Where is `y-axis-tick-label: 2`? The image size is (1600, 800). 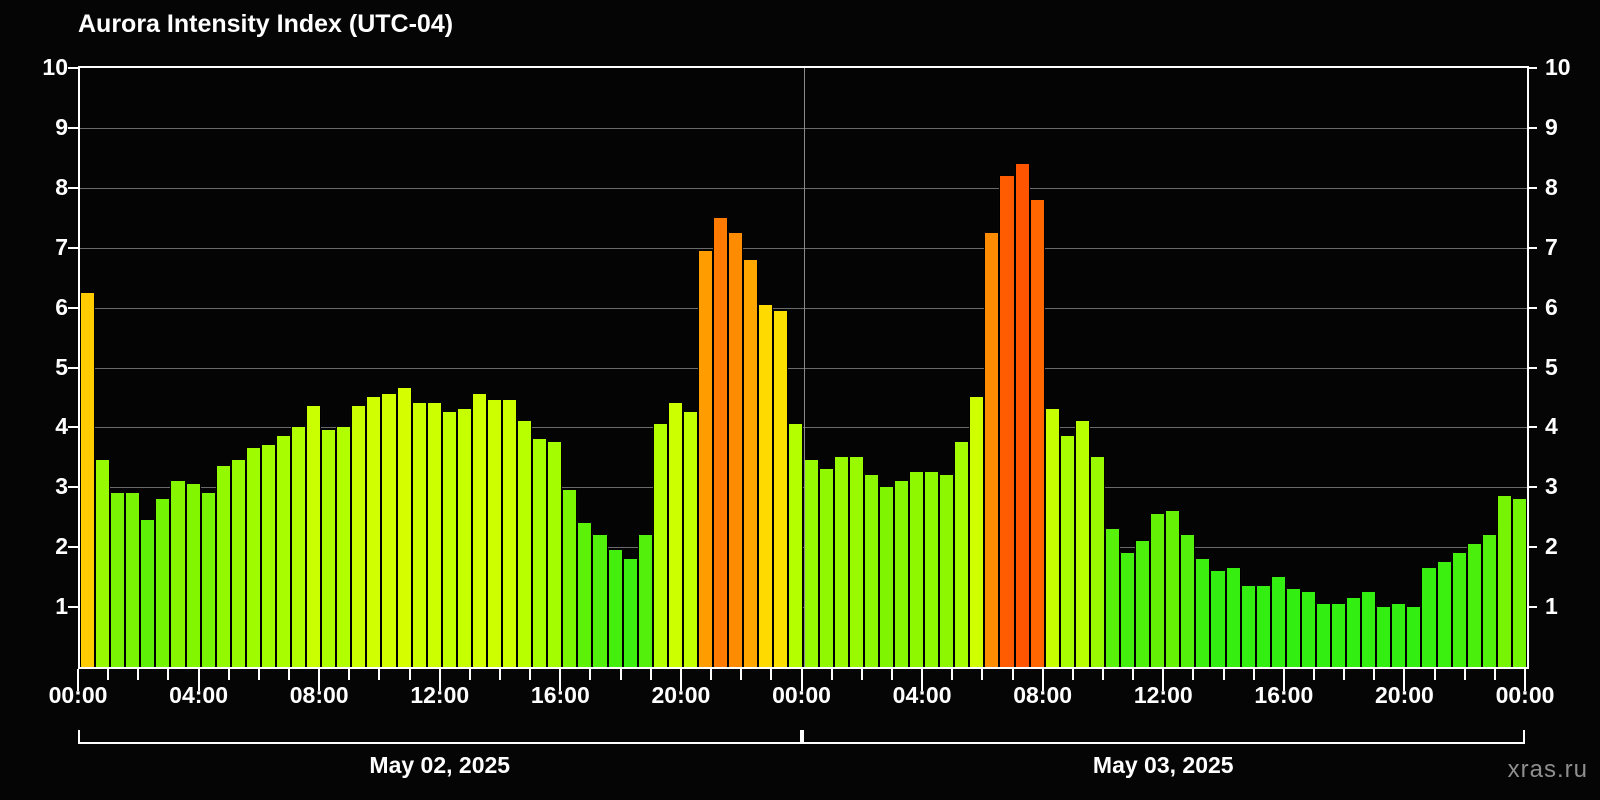 y-axis-tick-label: 2 is located at coordinates (61, 546).